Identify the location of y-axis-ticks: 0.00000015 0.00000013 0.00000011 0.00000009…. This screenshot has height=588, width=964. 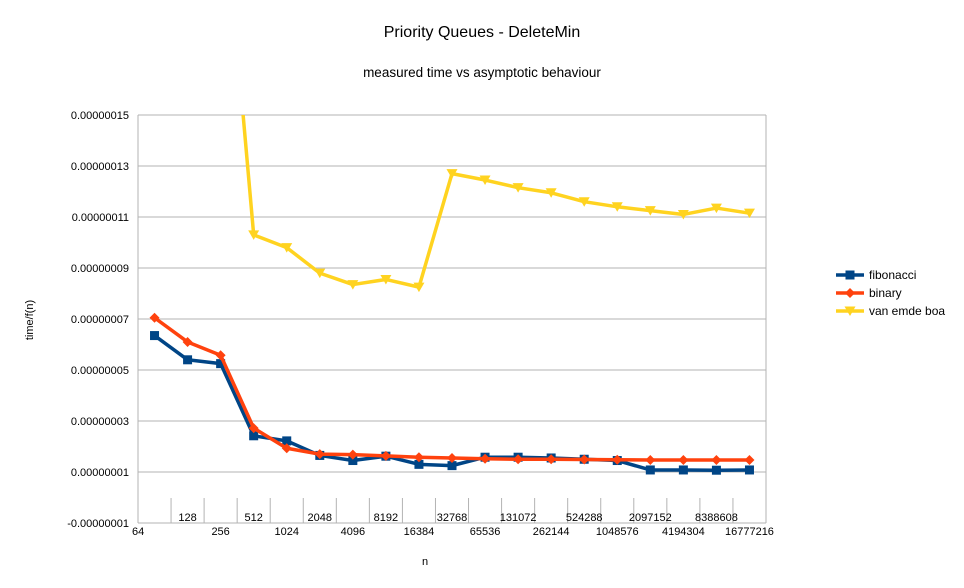
(98, 320).